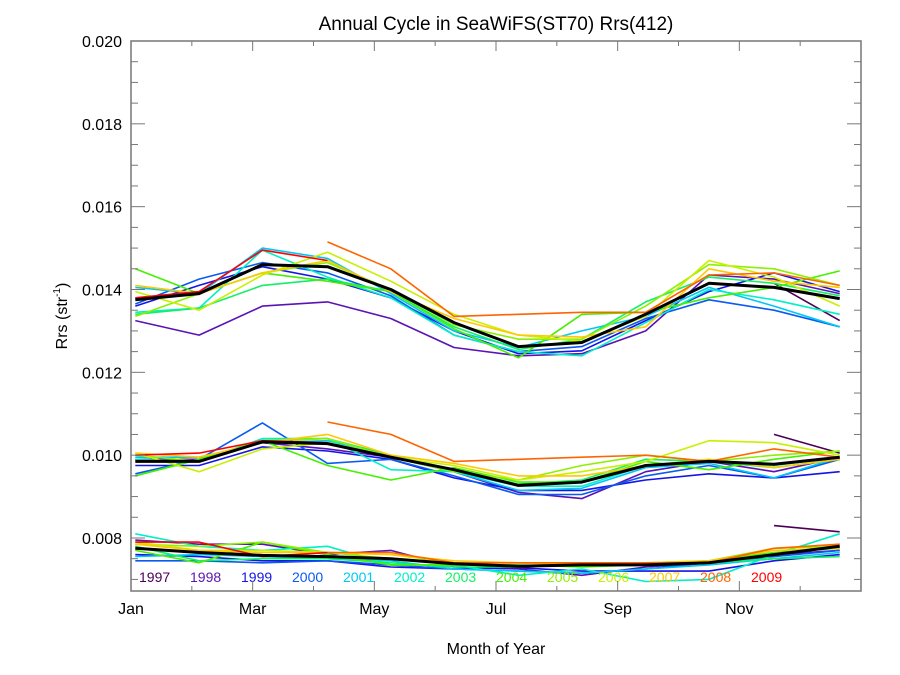 The image size is (900, 675). I want to click on series-line-upper-2007, so click(487, 298).